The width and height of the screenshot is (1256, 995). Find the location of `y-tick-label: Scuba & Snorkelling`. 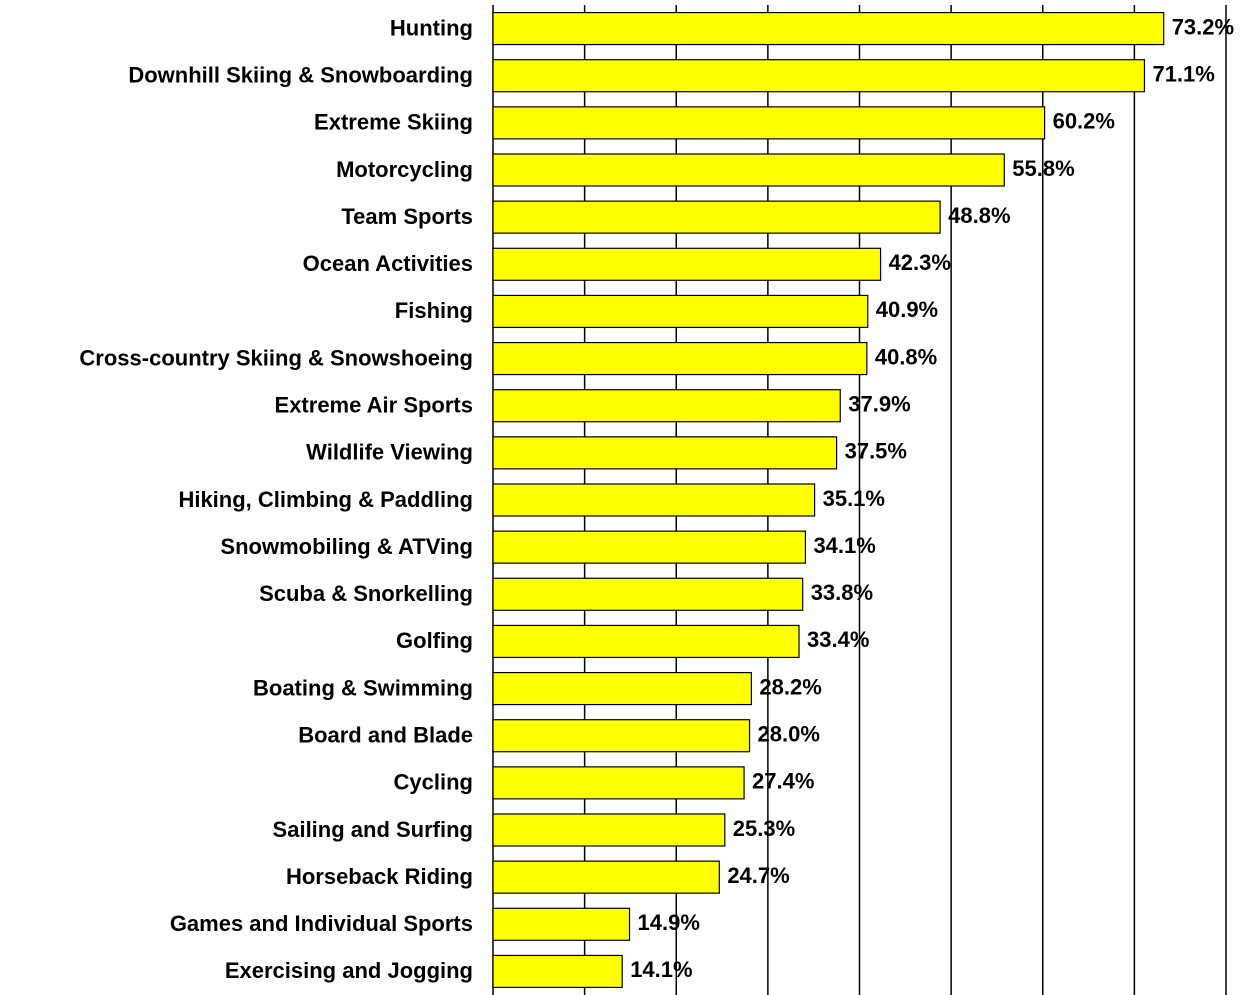

y-tick-label: Scuba & Snorkelling is located at coordinates (366, 593).